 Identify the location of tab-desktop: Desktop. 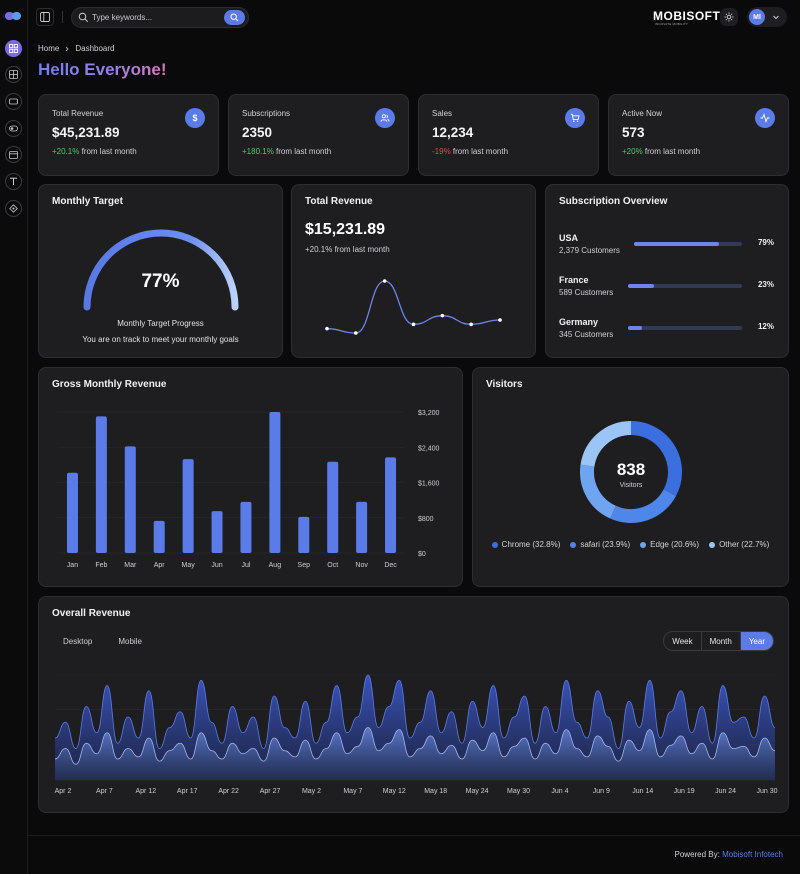
(78, 641).